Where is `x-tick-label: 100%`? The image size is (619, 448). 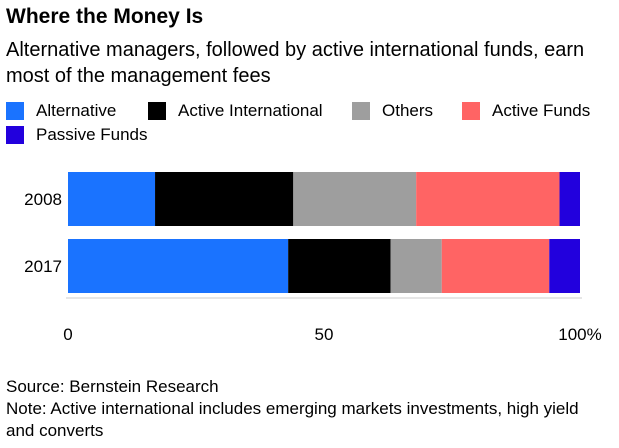 x-tick-label: 100% is located at coordinates (579, 332).